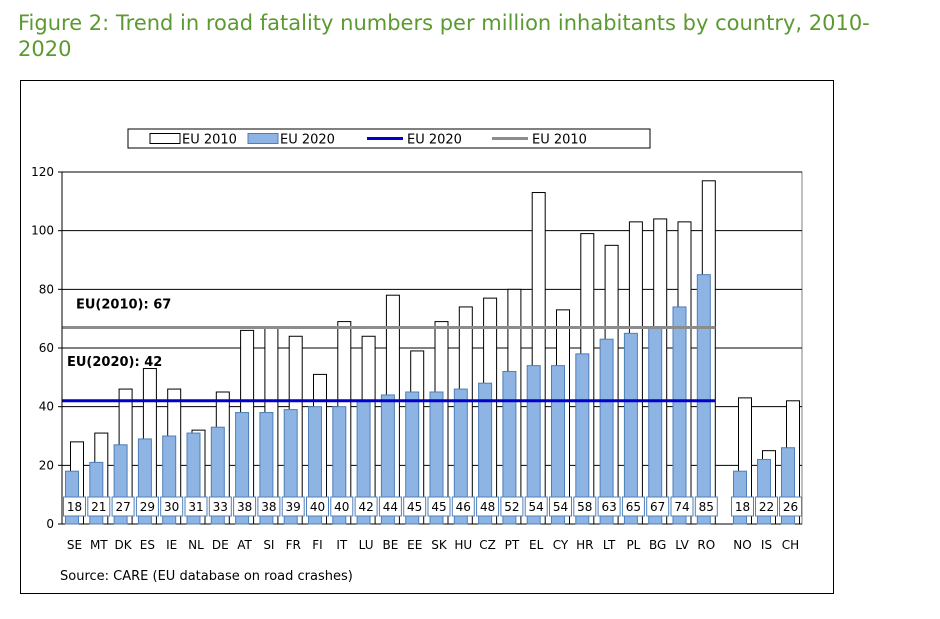  Describe the element at coordinates (682, 545) in the screenshot. I see `x-tick-label: LV` at that location.